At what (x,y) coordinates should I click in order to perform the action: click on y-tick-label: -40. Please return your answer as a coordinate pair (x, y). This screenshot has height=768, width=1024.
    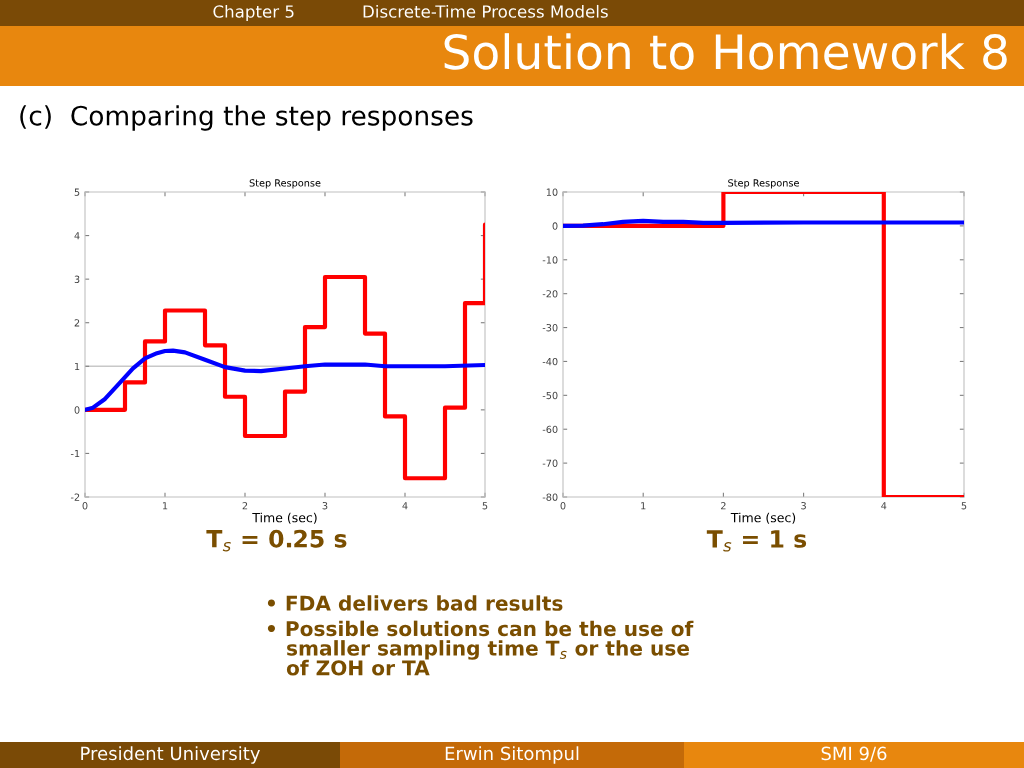
    Looking at the image, I should click on (550, 361).